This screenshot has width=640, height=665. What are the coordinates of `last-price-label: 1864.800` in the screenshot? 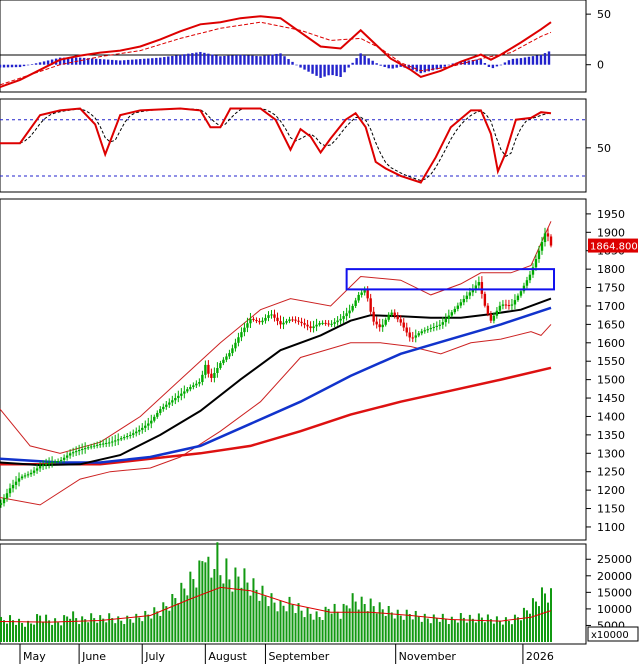 It's located at (614, 247).